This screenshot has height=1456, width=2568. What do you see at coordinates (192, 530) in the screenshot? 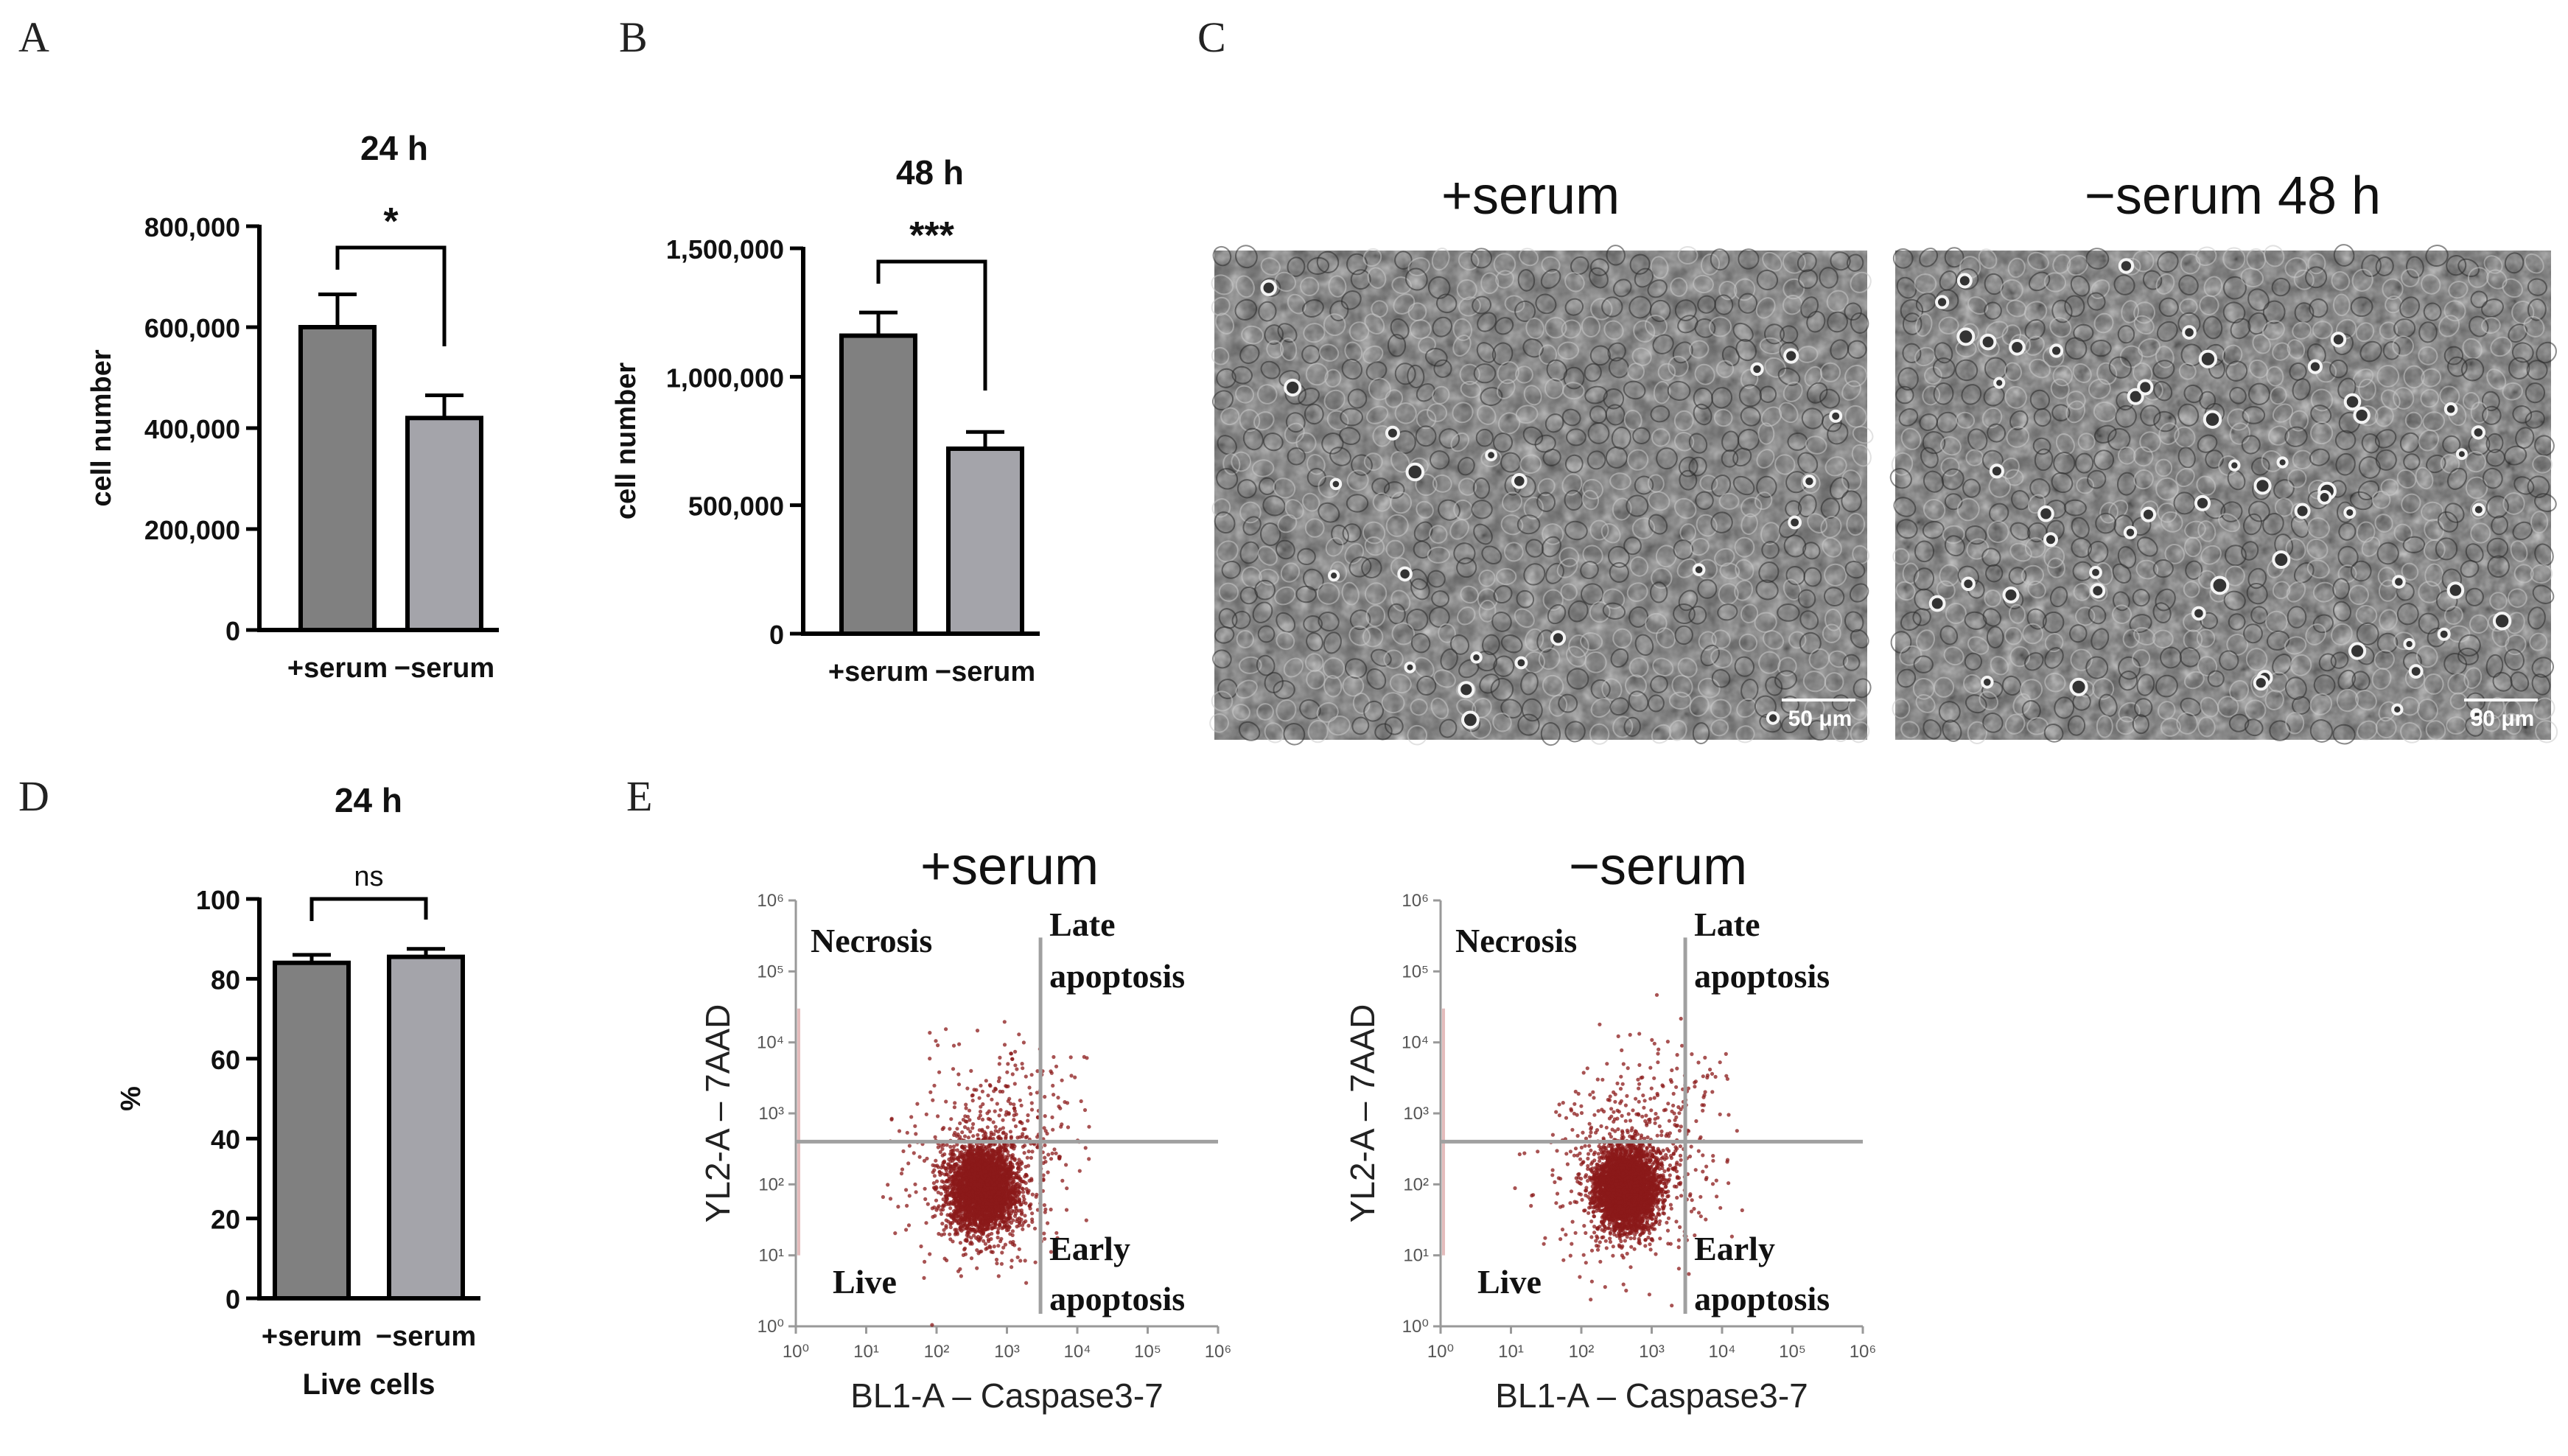
I see `y-tick-label: 200,000` at bounding box center [192, 530].